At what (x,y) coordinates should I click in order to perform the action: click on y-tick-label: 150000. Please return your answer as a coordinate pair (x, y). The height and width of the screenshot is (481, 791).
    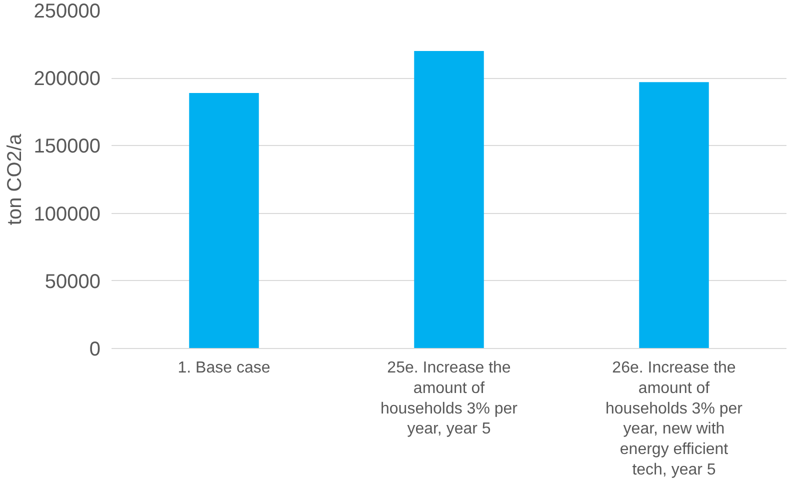
    Looking at the image, I should click on (67, 147).